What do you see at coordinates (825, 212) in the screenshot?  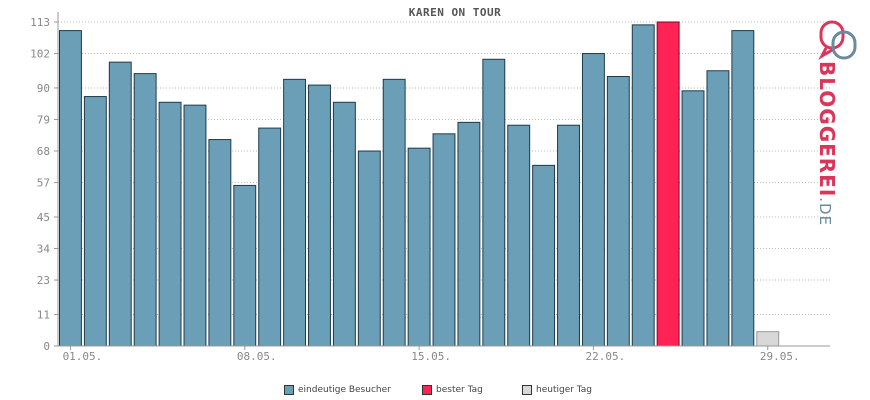 I see `logo-text-suffix: .DE` at bounding box center [825, 212].